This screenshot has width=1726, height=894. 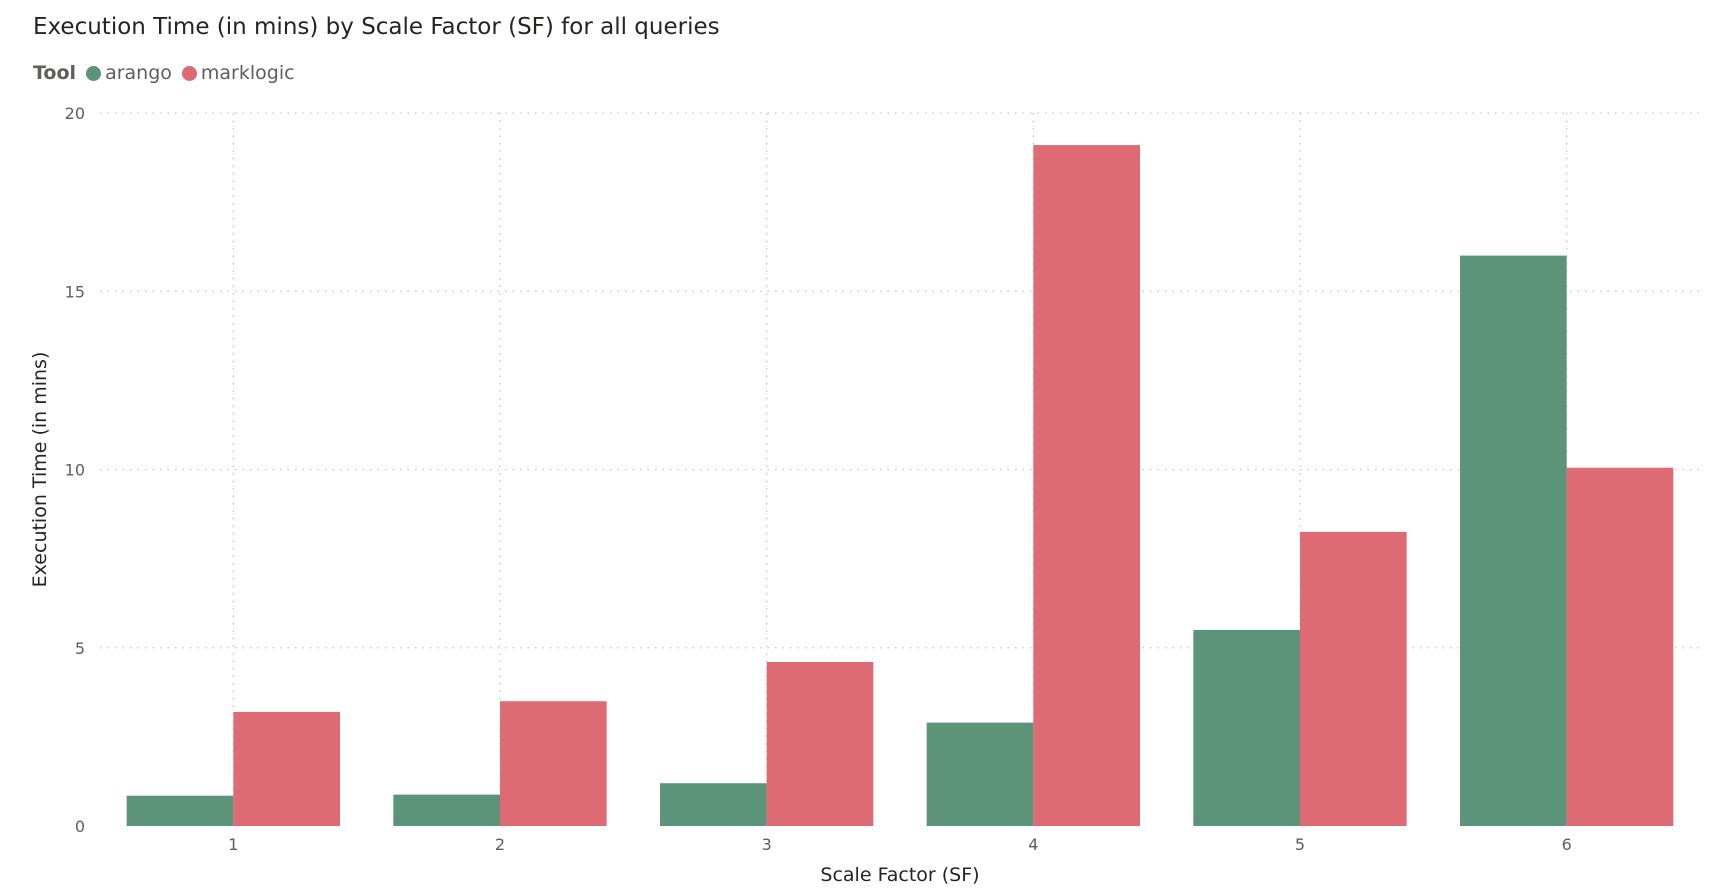 What do you see at coordinates (767, 844) in the screenshot?
I see `x-tick-label: 3` at bounding box center [767, 844].